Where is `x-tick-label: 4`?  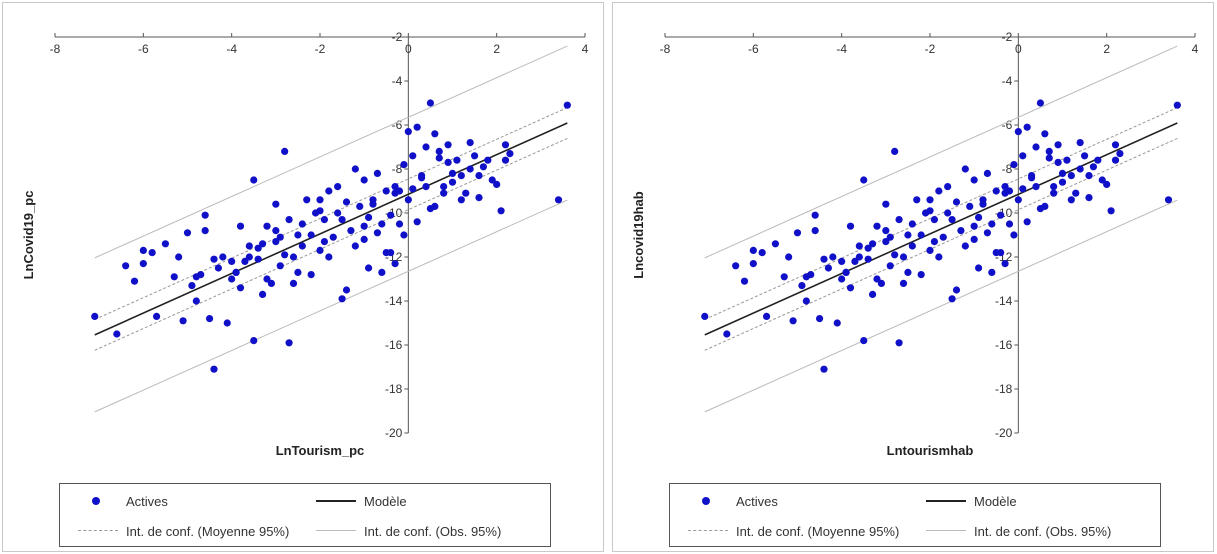
x-tick-label: 4 is located at coordinates (585, 49).